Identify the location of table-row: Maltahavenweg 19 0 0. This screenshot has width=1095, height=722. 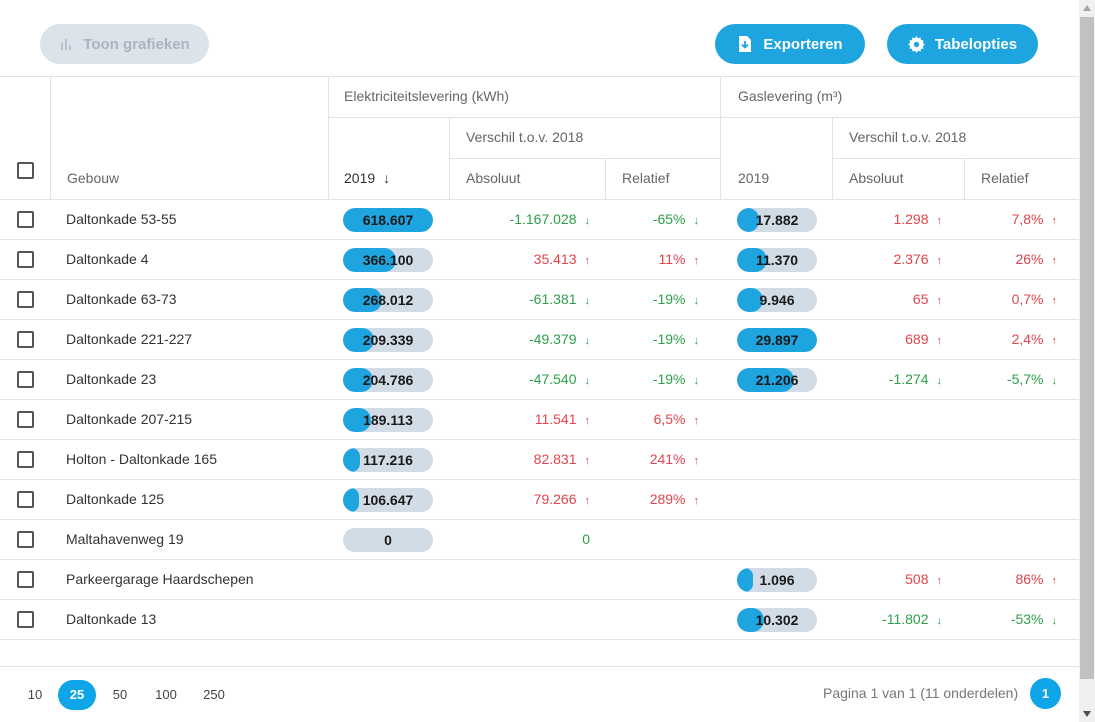
(539, 540).